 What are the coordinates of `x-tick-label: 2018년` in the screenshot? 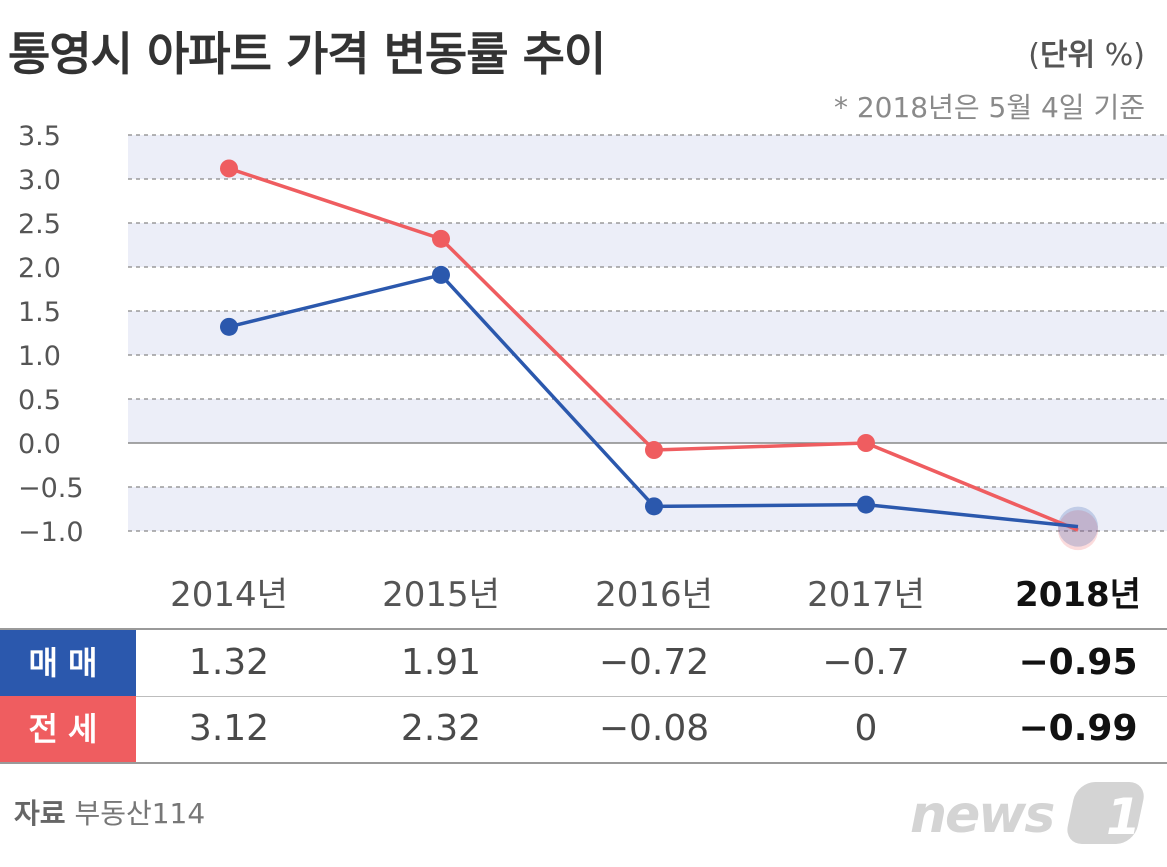 It's located at (1078, 595).